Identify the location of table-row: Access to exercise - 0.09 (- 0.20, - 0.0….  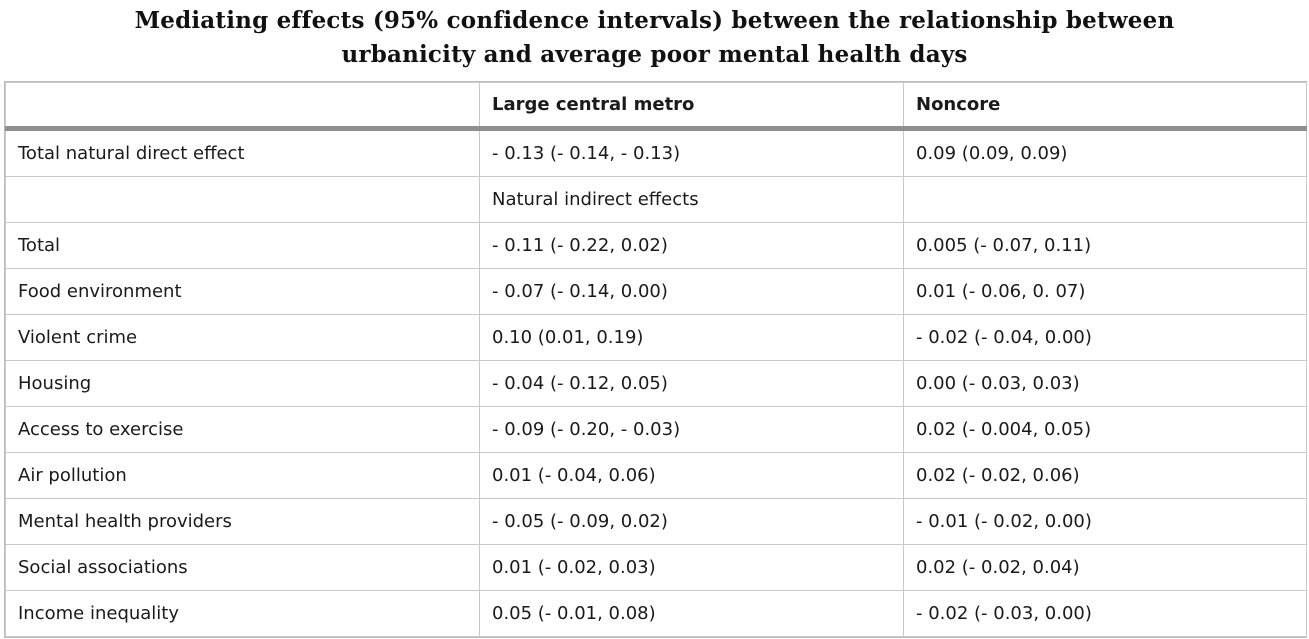
(656, 429).